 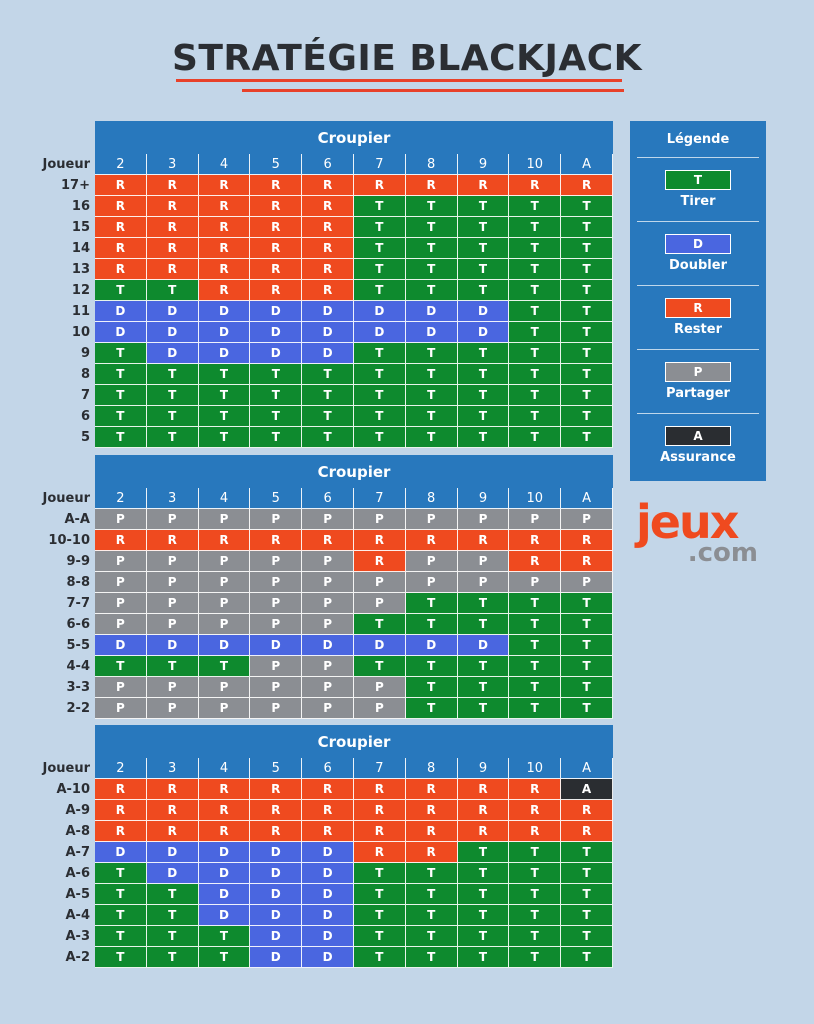 What do you see at coordinates (379, 164) in the screenshot?
I see `dealer-card-7: 7` at bounding box center [379, 164].